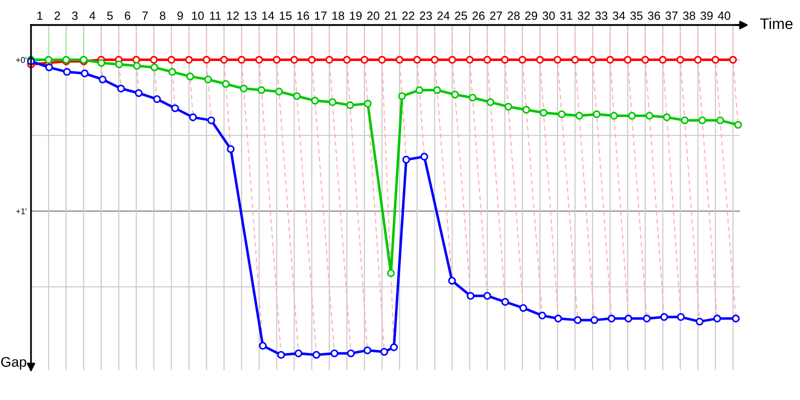 This screenshot has width=800, height=400. What do you see at coordinates (215, 16) in the screenshot?
I see `x-tick-label: 11` at bounding box center [215, 16].